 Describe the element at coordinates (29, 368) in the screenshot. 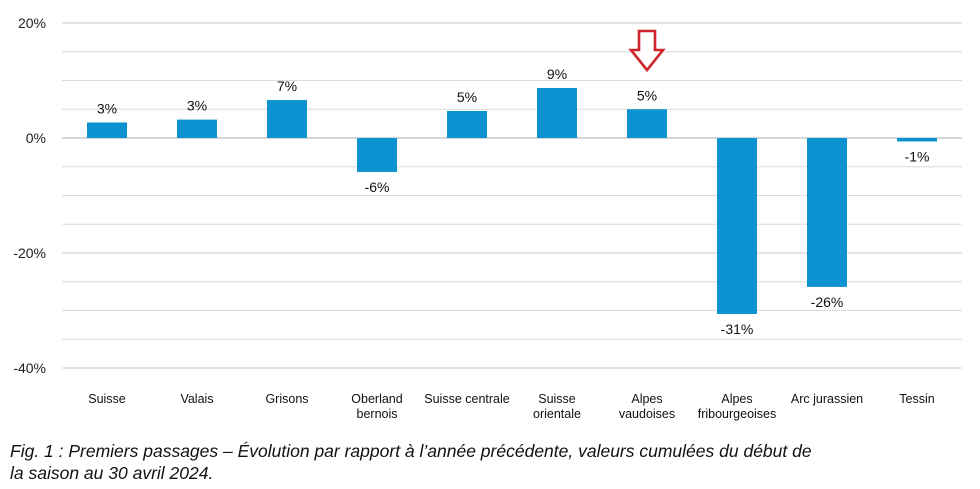

I see `y-tick-label: -40%` at that location.